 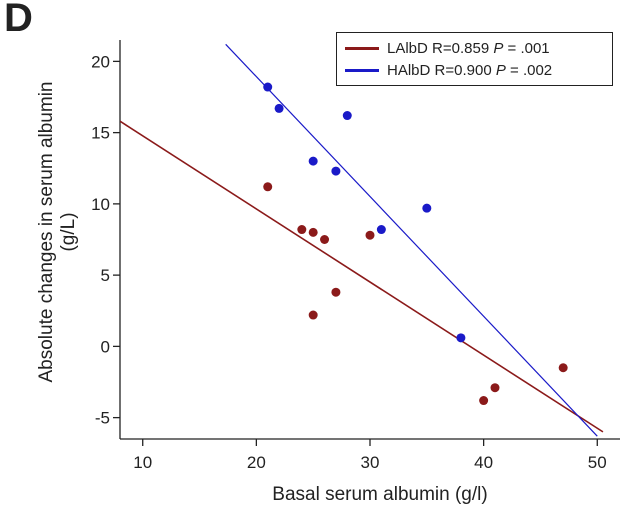 What do you see at coordinates (362, 70) in the screenshot?
I see `legend-swatch-halbd` at bounding box center [362, 70].